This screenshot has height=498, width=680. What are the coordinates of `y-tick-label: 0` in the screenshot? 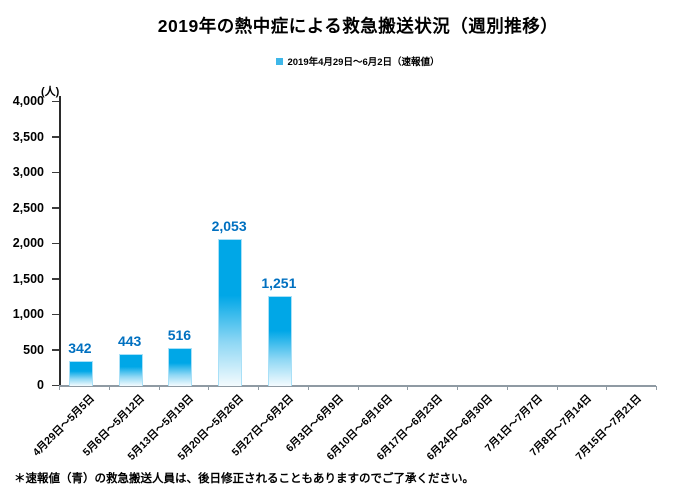 It's located at (40, 385).